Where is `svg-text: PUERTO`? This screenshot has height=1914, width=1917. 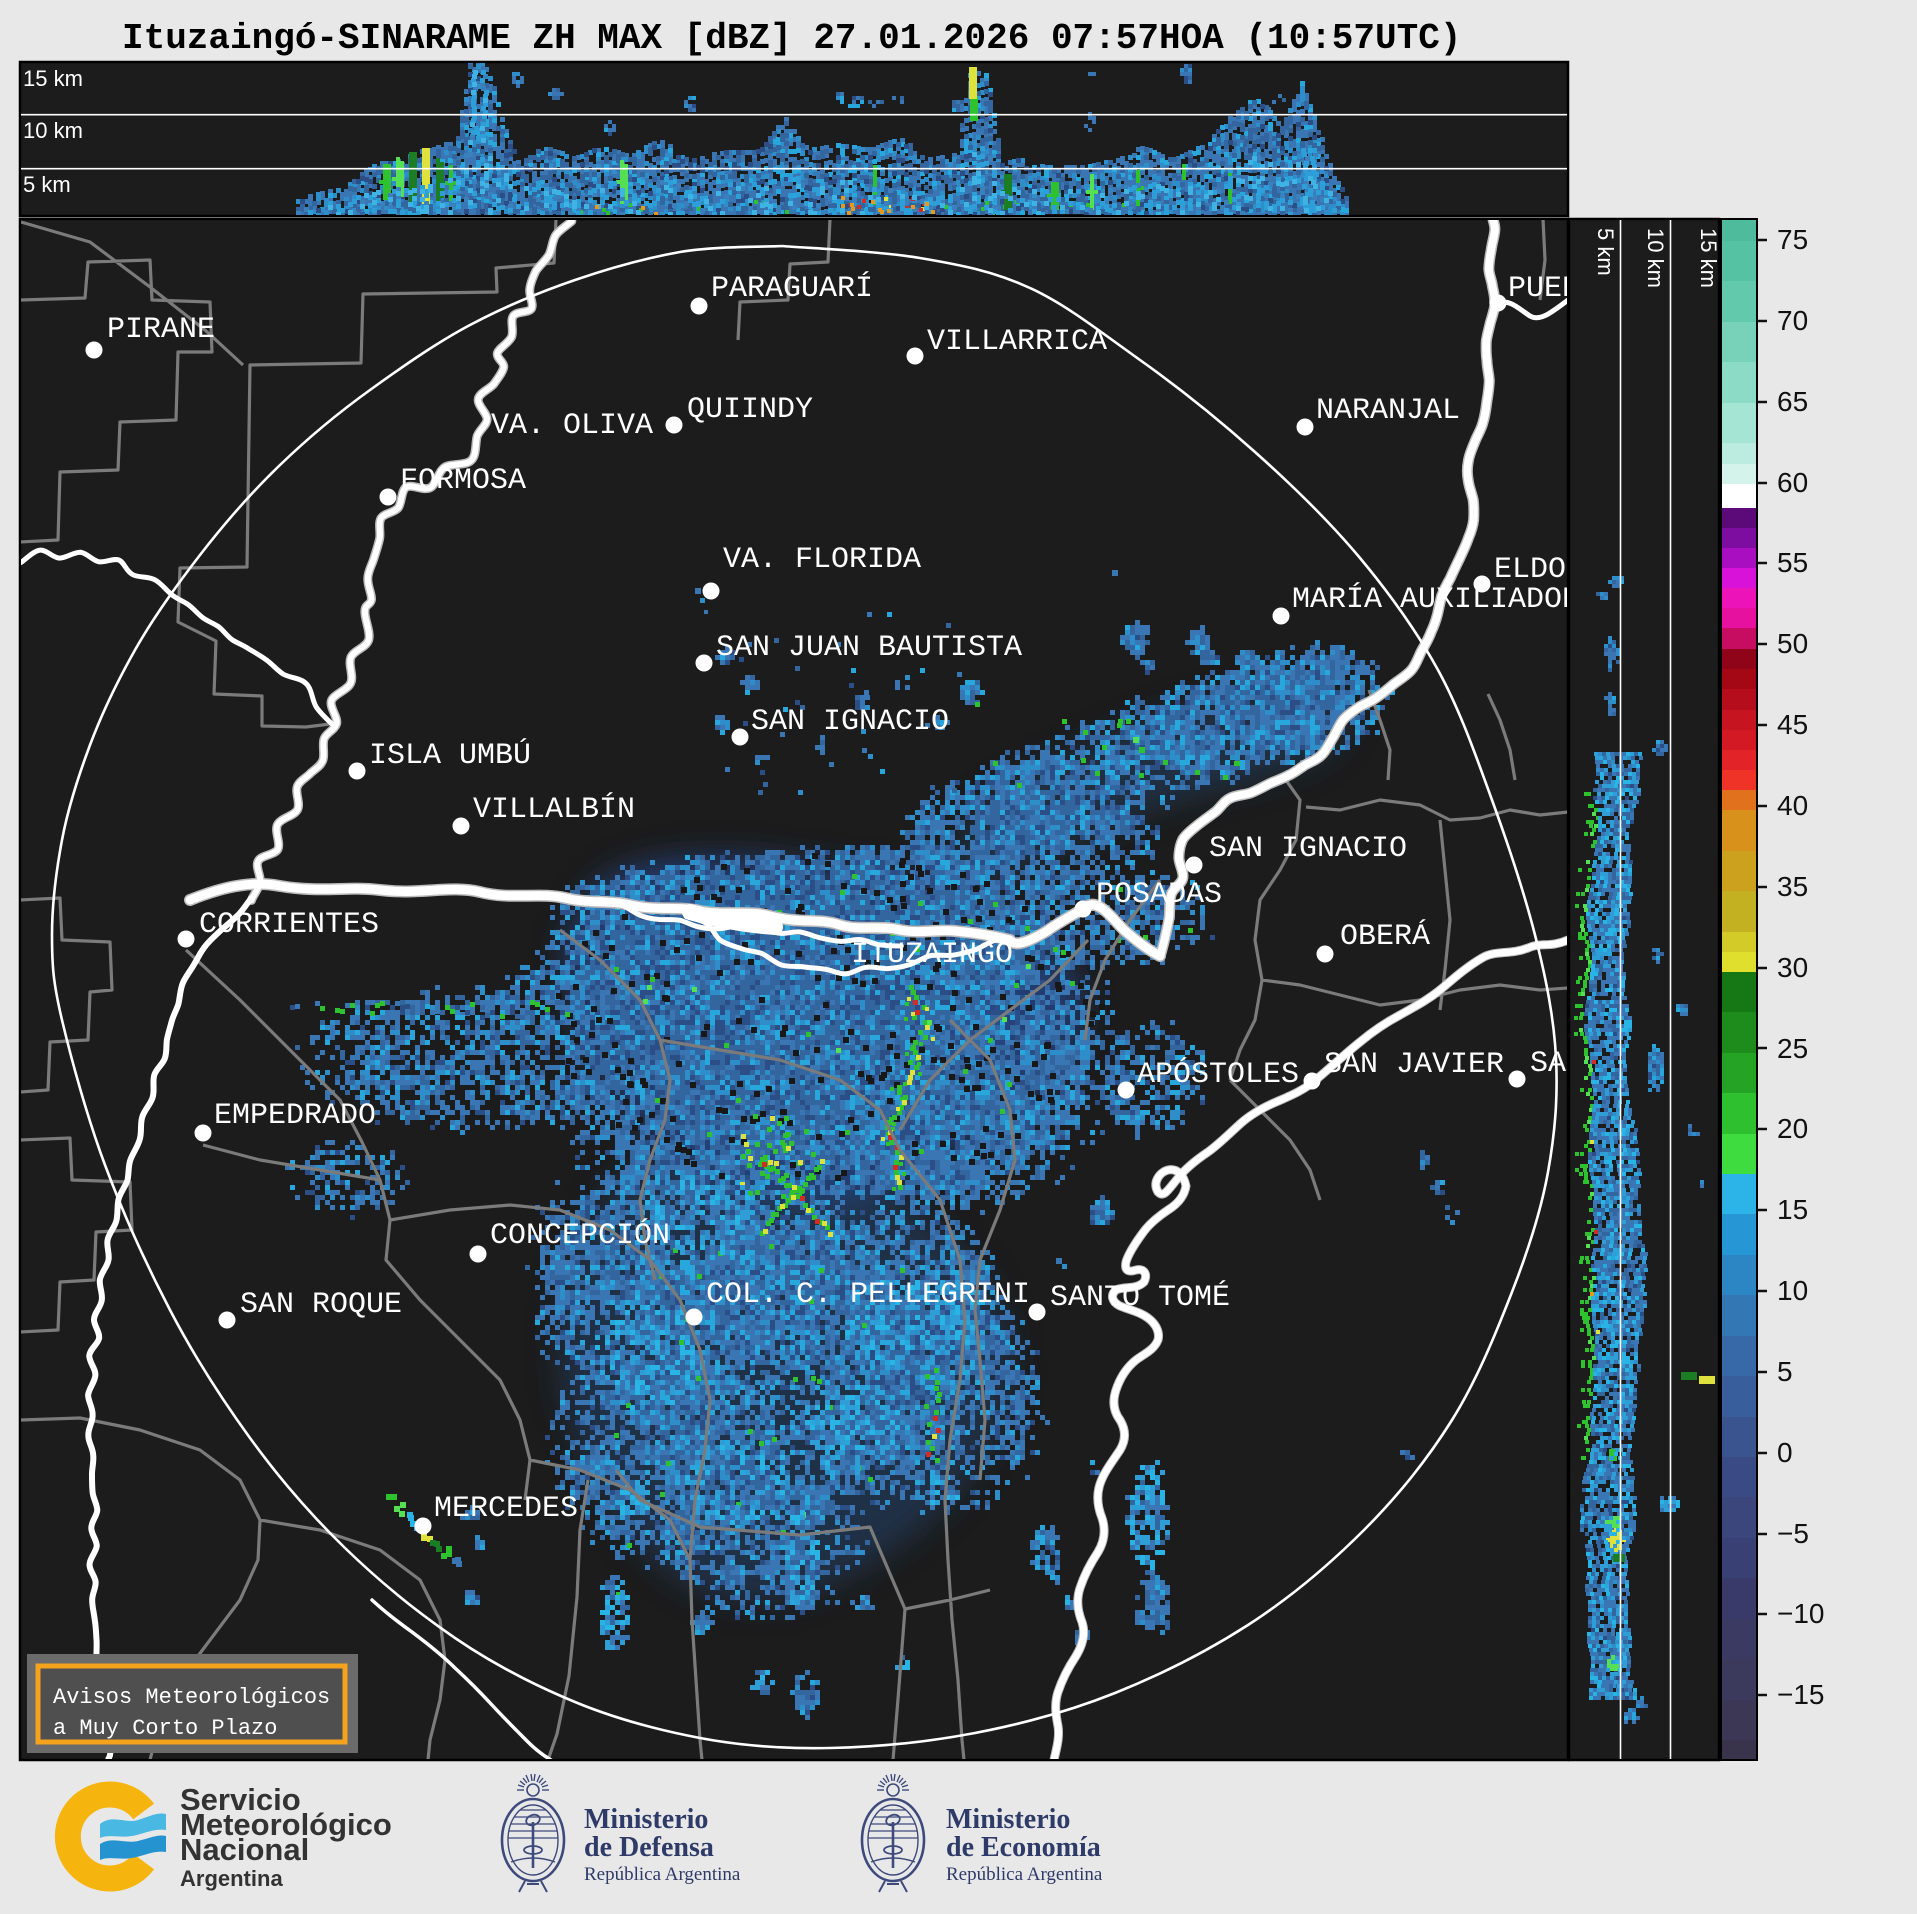
svg-text: PUERTO is located at coordinates (1562, 289).